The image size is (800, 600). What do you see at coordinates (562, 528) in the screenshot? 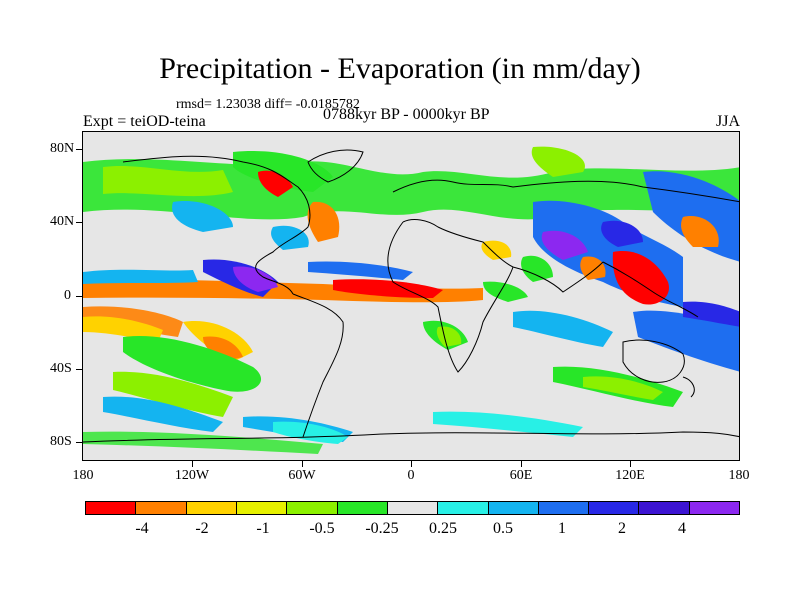
I see `colorbar-label: 1` at bounding box center [562, 528].